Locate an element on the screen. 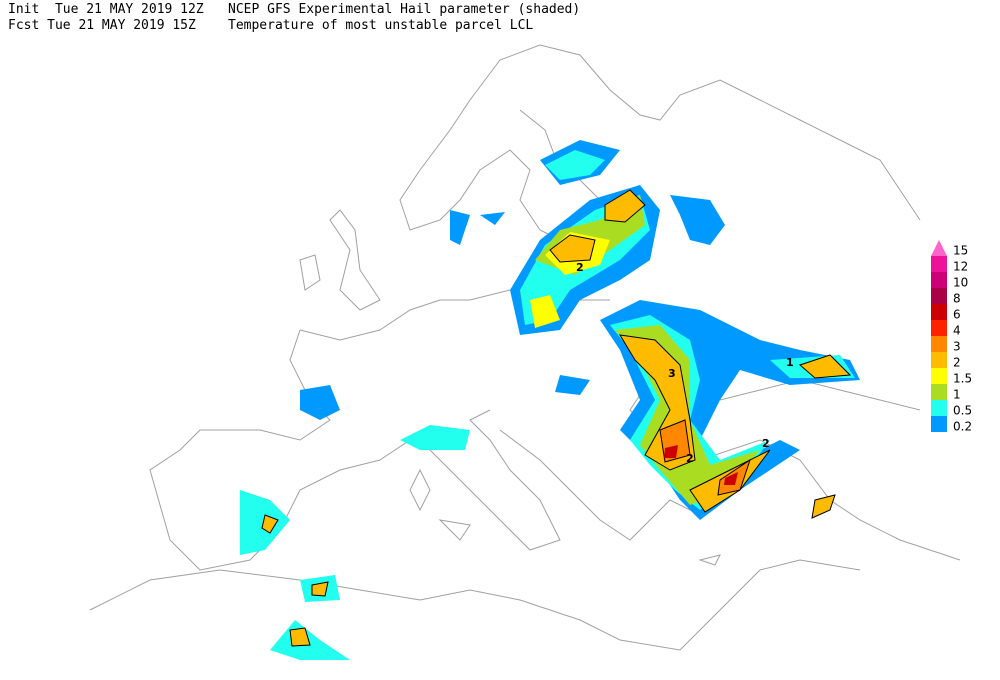  colorbar: 15 12 10 8 6 4 3 2 1.5 1 0.5 0.2 is located at coordinates (951, 337).